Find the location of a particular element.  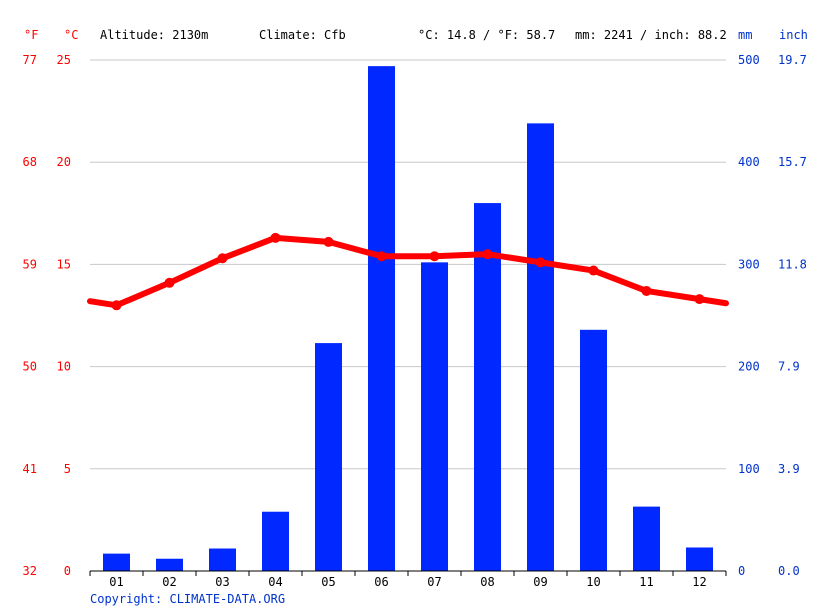

fahrenheit-tick-label: 77 is located at coordinates (30, 60).